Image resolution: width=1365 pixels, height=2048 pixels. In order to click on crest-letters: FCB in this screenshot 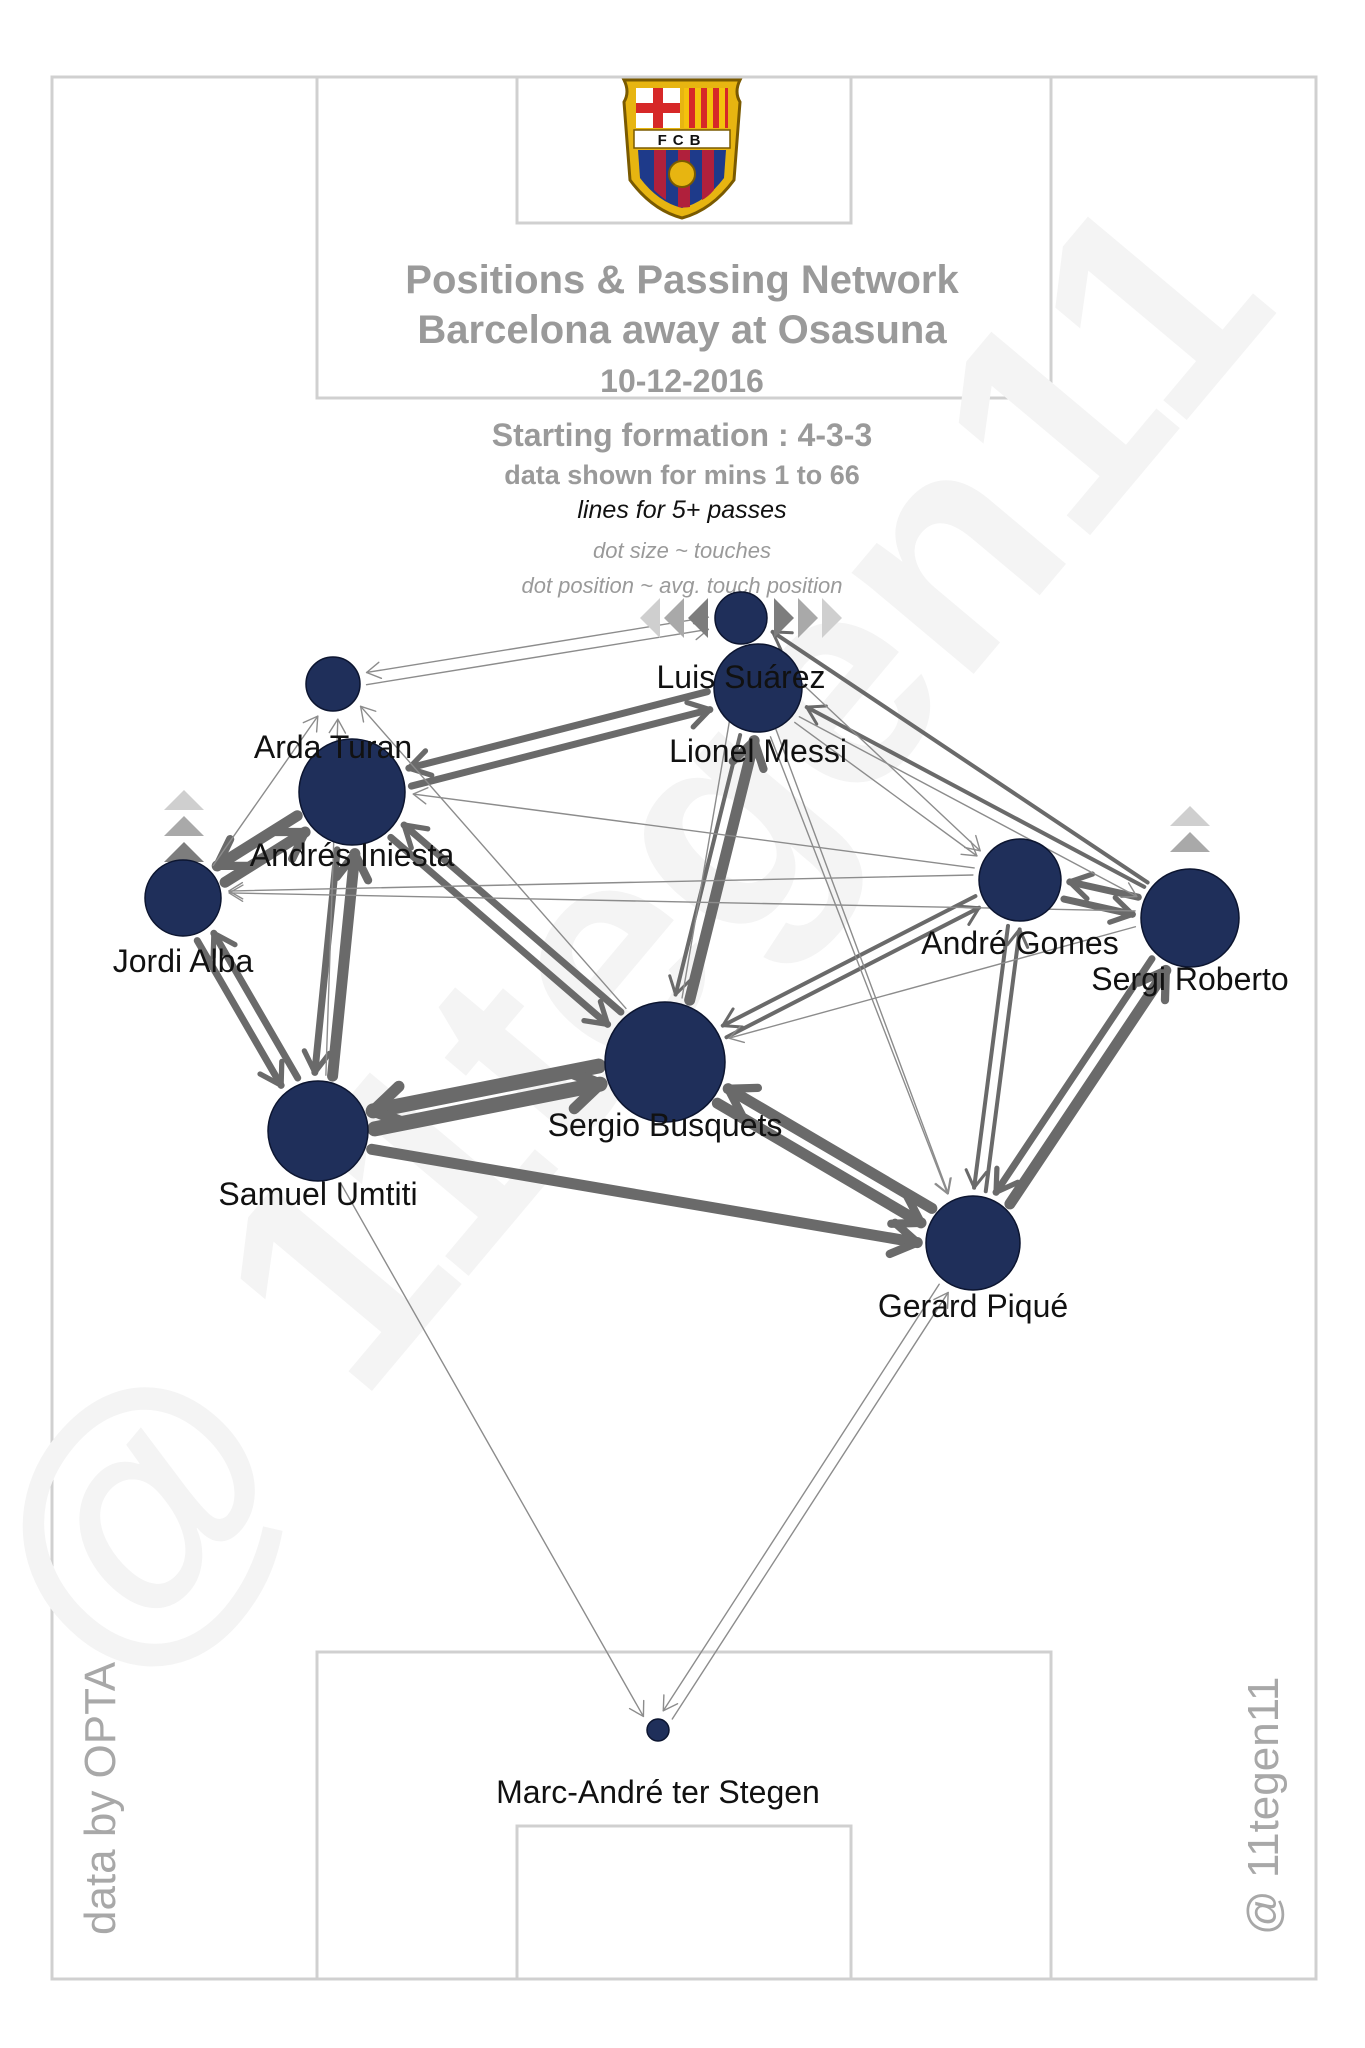, I will do `click(682, 140)`.